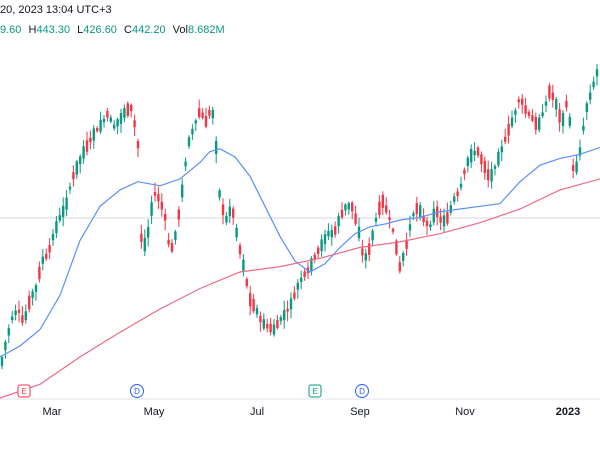  I want to click on chart-title: 20, 2023 13:04 UTC+3, so click(56, 10).